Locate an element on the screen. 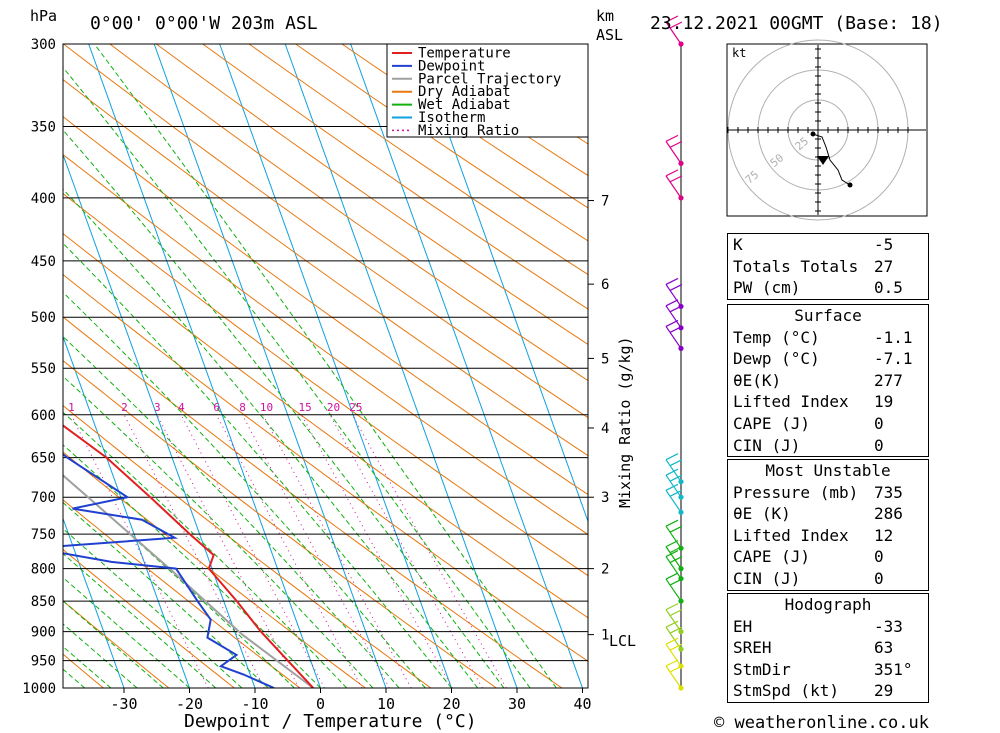 This screenshot has width=1000, height=733. pressure-tick-label: 700 is located at coordinates (43, 498).